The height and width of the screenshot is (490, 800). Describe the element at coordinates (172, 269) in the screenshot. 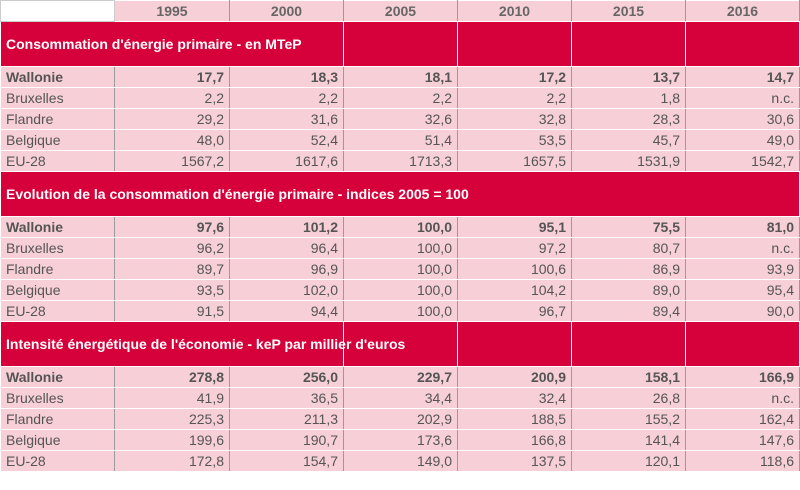

I see `value-cell: 89,7` at that location.